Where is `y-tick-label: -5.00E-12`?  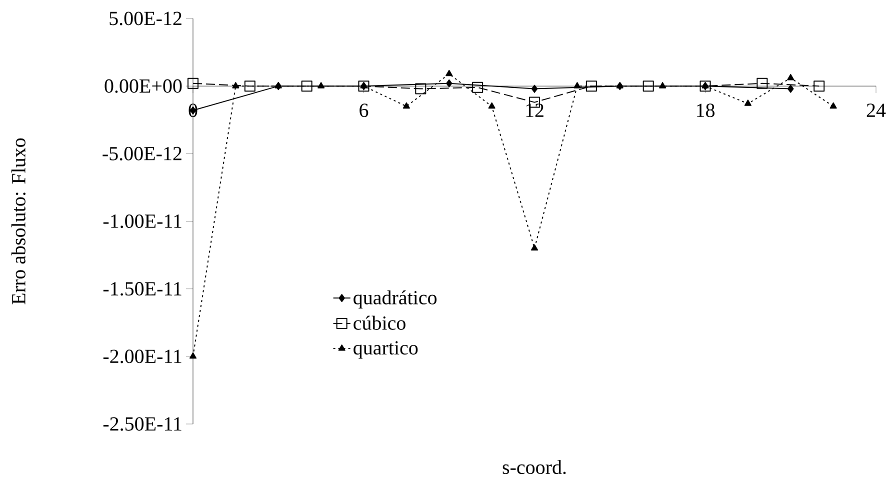
y-tick-label: -5.00E-12 is located at coordinates (142, 153).